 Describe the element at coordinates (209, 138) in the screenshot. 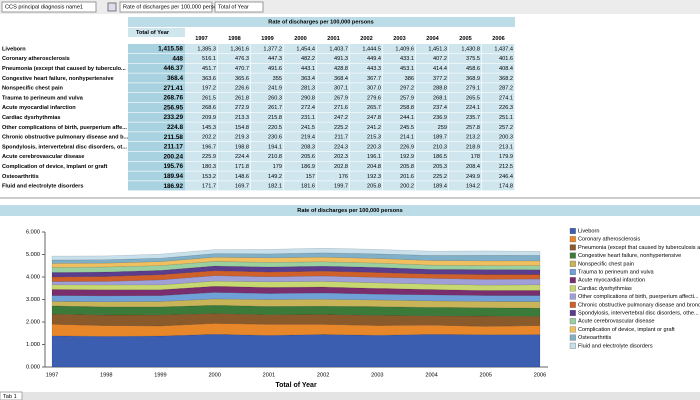

I see `cell-value: 202.2` at that location.